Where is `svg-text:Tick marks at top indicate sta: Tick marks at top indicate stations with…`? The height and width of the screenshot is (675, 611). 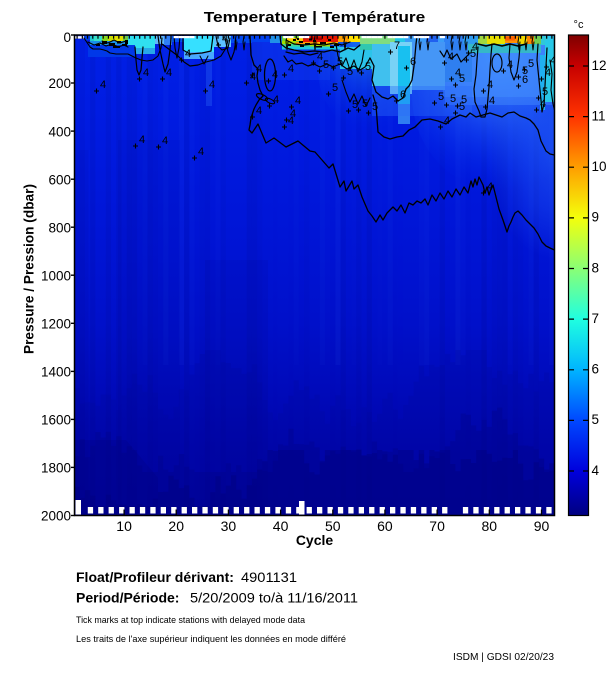 svg-text:Tick marks at top indicate sta: Tick marks at top indicate stations with… is located at coordinates (191, 620).